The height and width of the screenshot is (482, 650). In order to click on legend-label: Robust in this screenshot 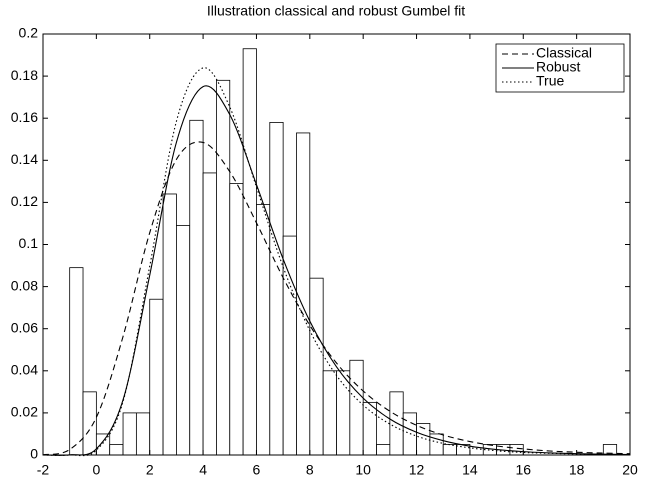, I will do `click(558, 67)`.